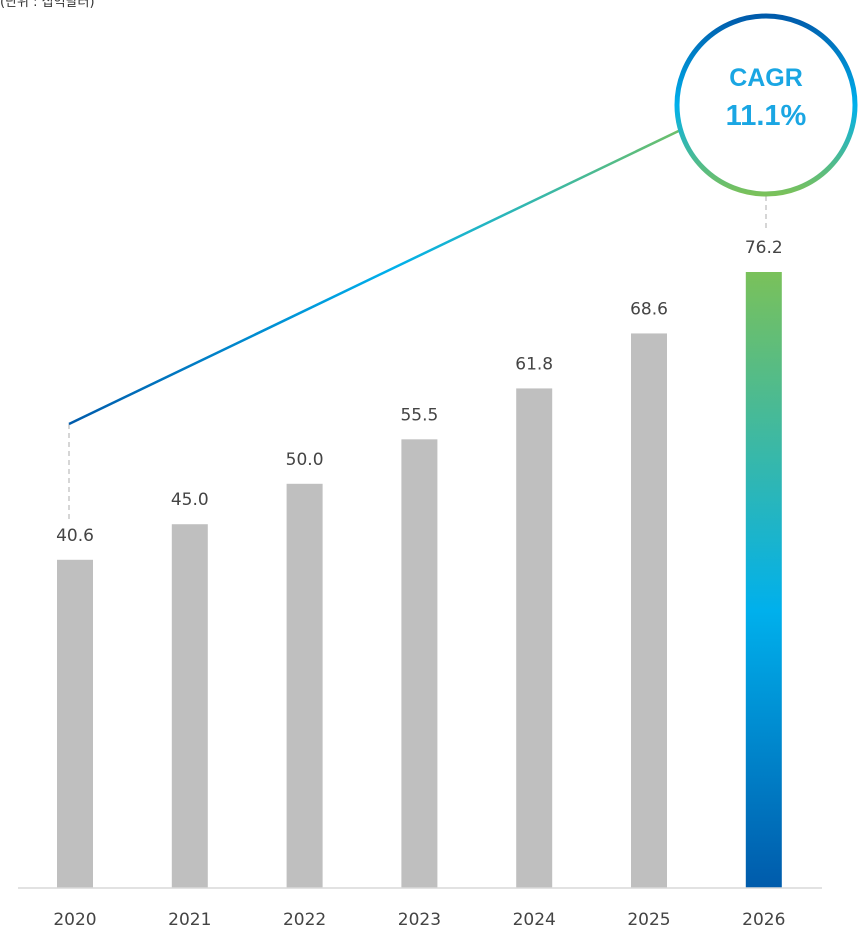 This screenshot has height=937, width=865. What do you see at coordinates (534, 638) in the screenshot?
I see `bar-2024` at bounding box center [534, 638].